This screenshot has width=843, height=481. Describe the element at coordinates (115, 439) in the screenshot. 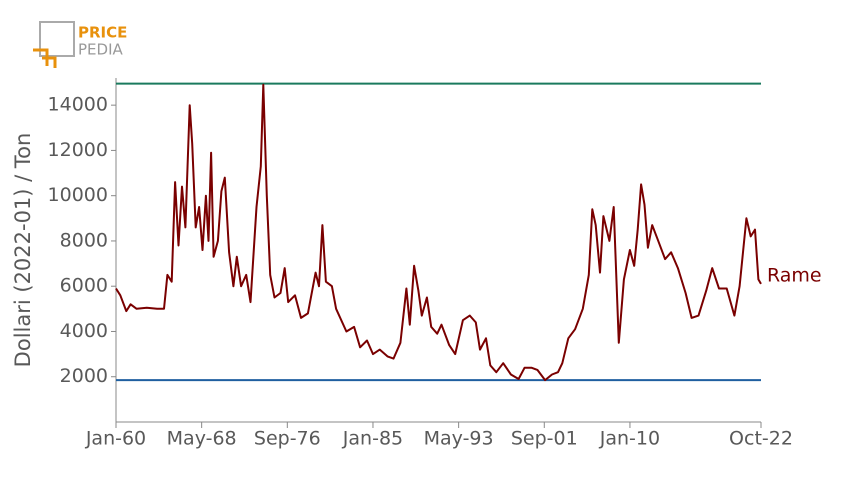

I see `x-tick-label: Jan-60` at that location.